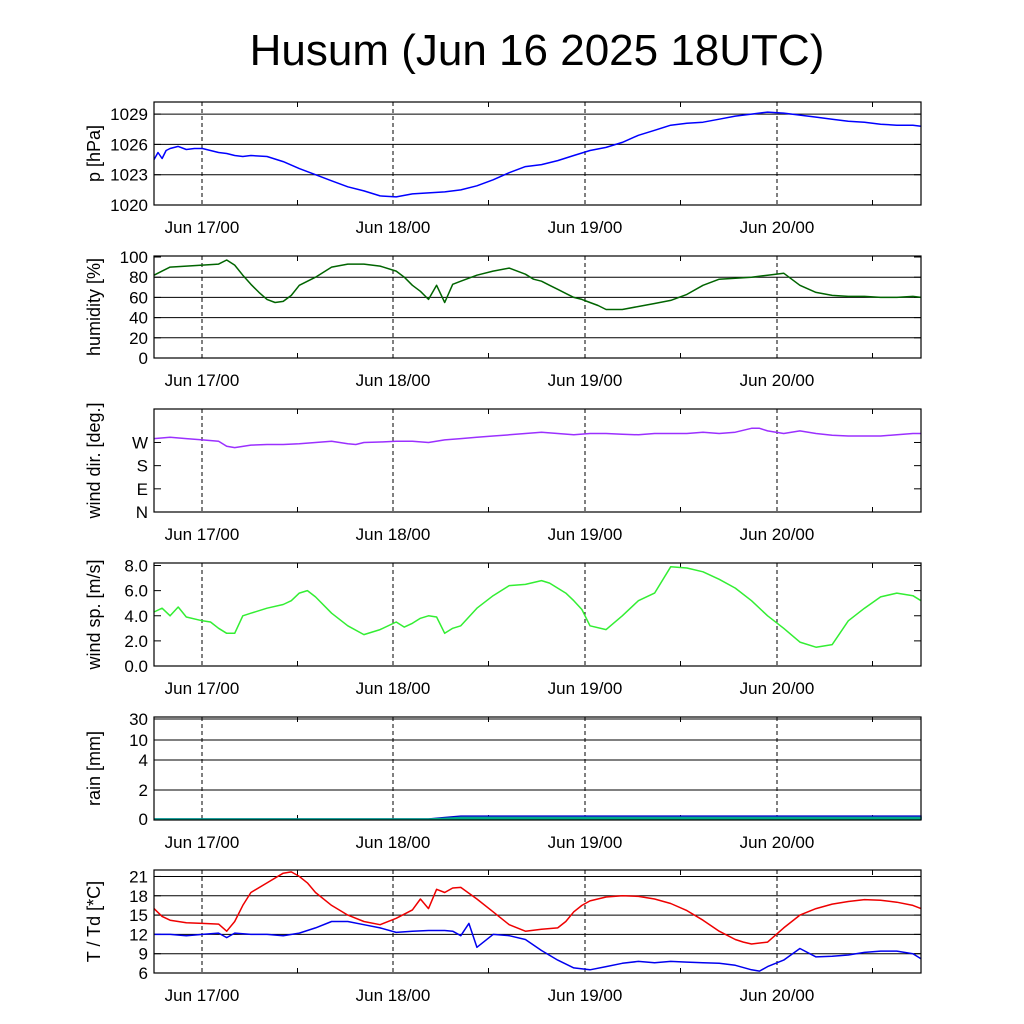 This screenshot has width=1024, height=1024. I want to click on y-tick-label: 8.0, so click(136, 566).